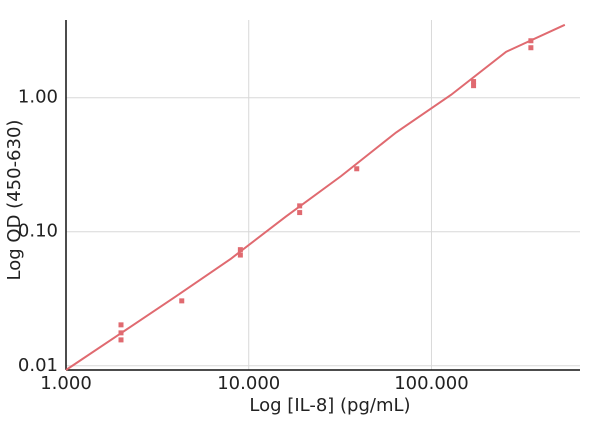 This screenshot has width=600, height=426. What do you see at coordinates (329, 405) in the screenshot?
I see `x-axis-title: Log [IL-8] (pg/mL)` at bounding box center [329, 405].